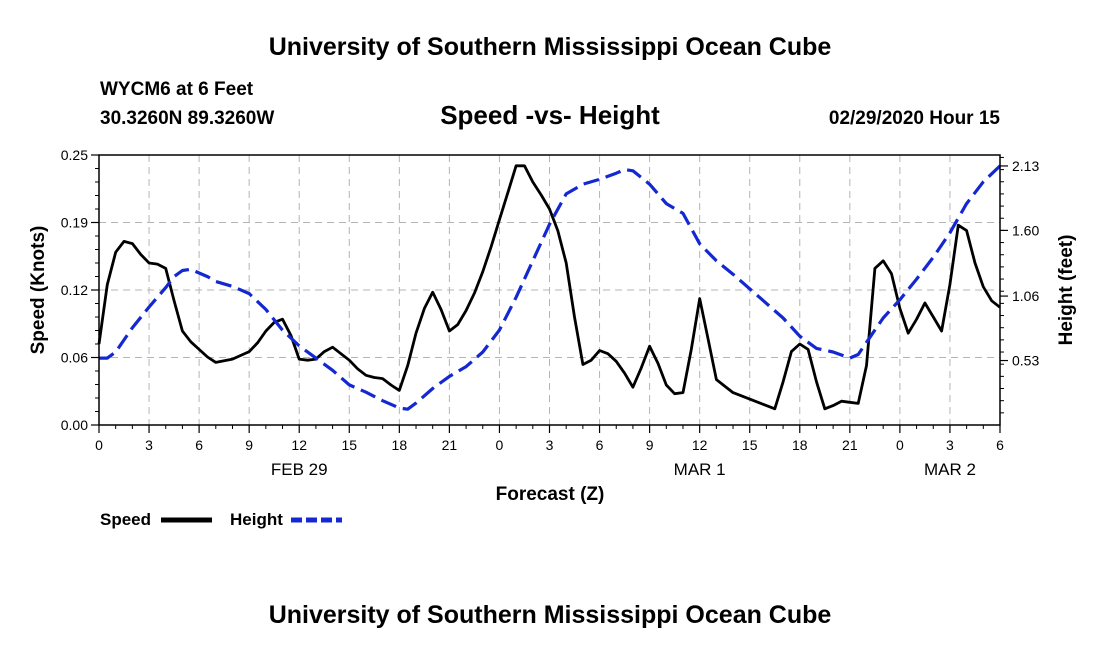  I want to click on y2-tick-label: 1.06, so click(1025, 296).